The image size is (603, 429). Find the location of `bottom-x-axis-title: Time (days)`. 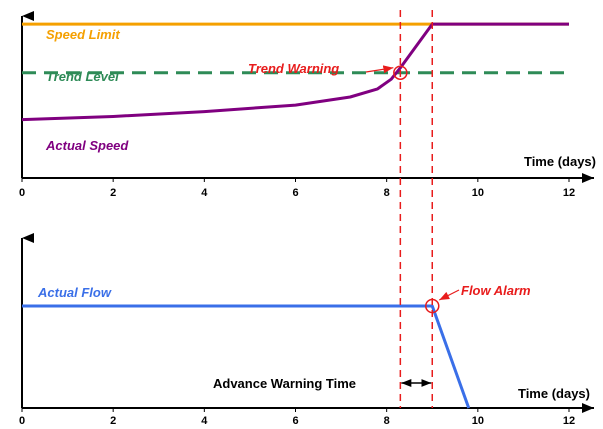

bottom-x-axis-title: Time (days) is located at coordinates (554, 393).